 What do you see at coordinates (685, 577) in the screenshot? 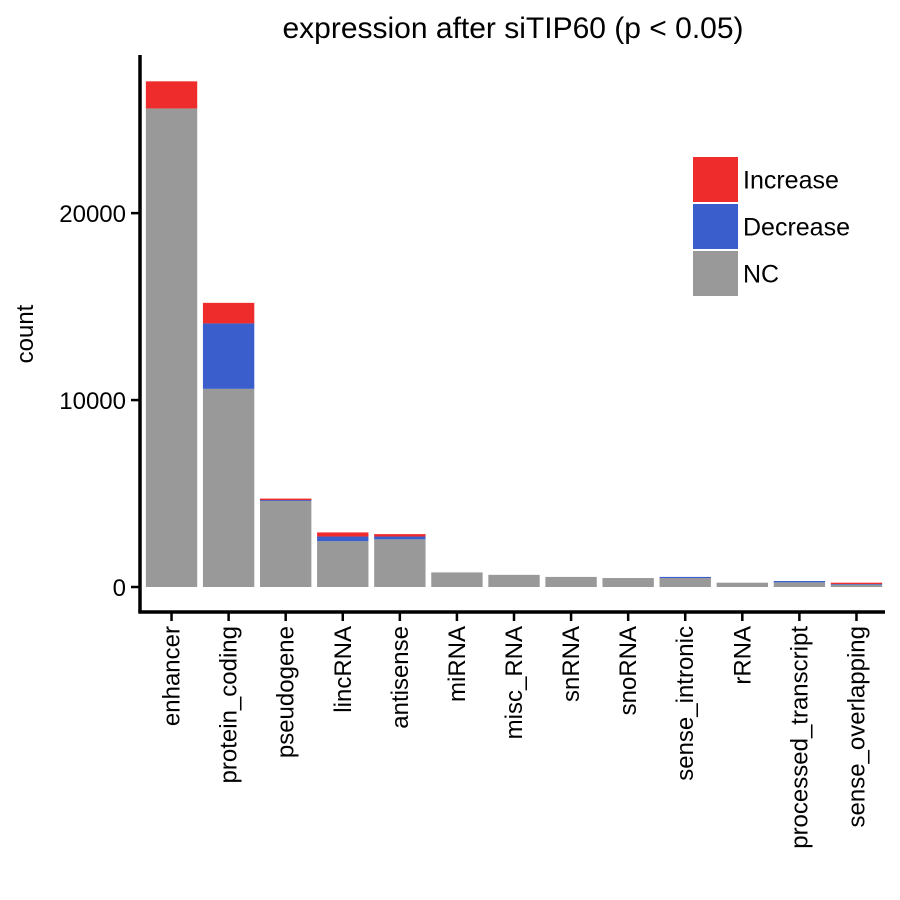
I see `bar-segment-sense_intronic-decrease` at bounding box center [685, 577].